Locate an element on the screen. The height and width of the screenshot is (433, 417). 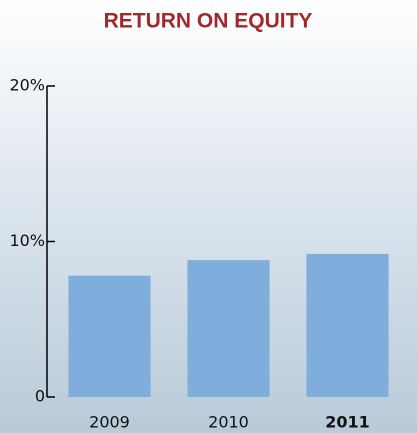
x-tick-label: 2011 is located at coordinates (347, 422).